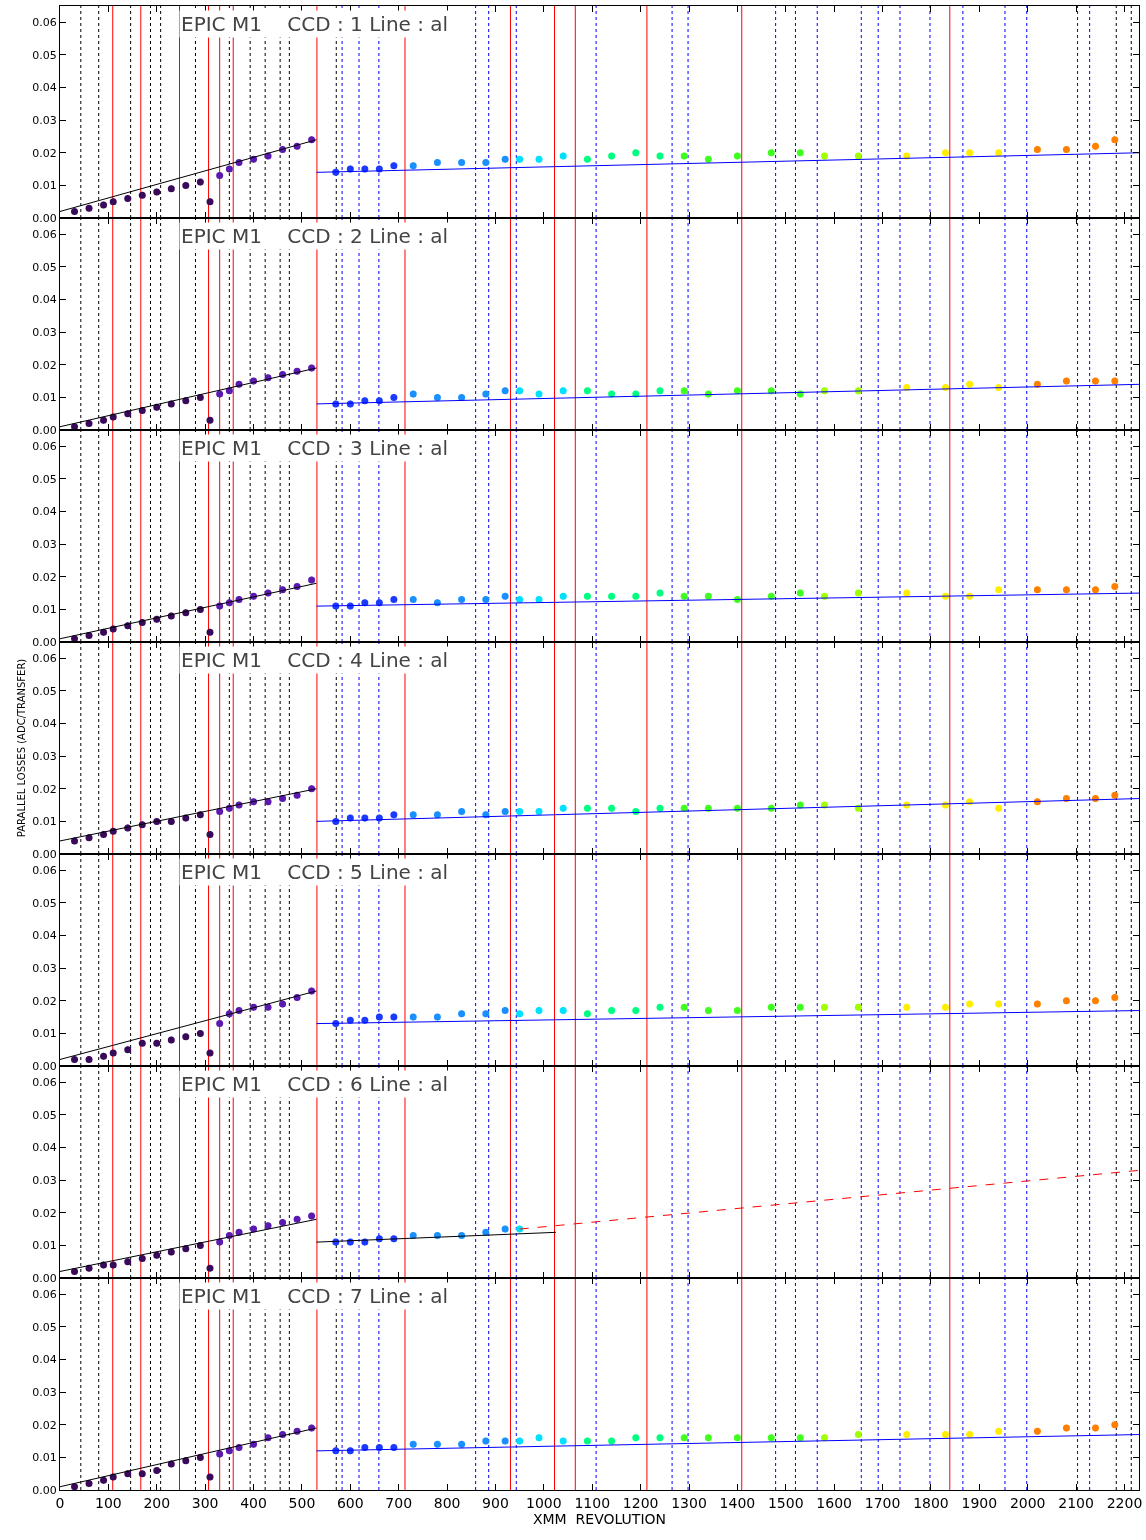 This screenshot has height=1540, width=1146. What do you see at coordinates (22, 748) in the screenshot?
I see `y-axis-title: PARALLEL LOSSES (ADC/TRANSFER)` at bounding box center [22, 748].